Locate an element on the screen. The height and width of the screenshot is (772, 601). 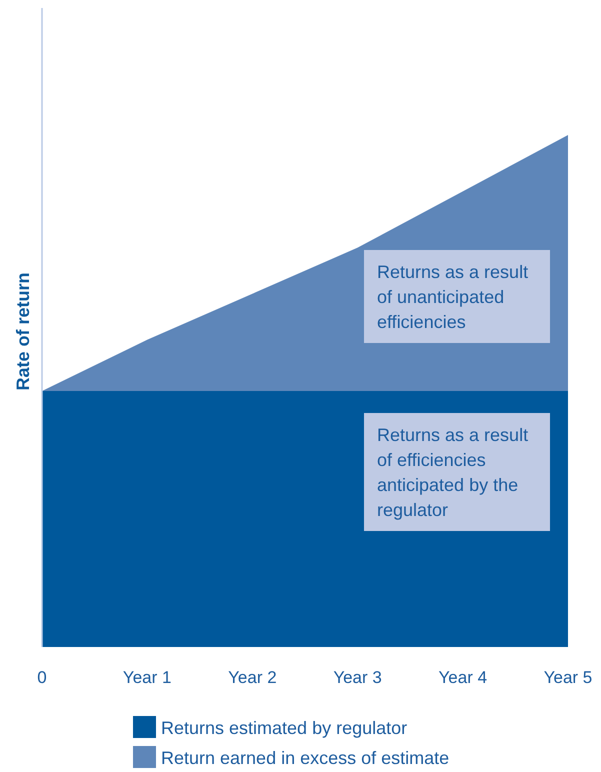
x-tick-label: Year 3 is located at coordinates (357, 677).